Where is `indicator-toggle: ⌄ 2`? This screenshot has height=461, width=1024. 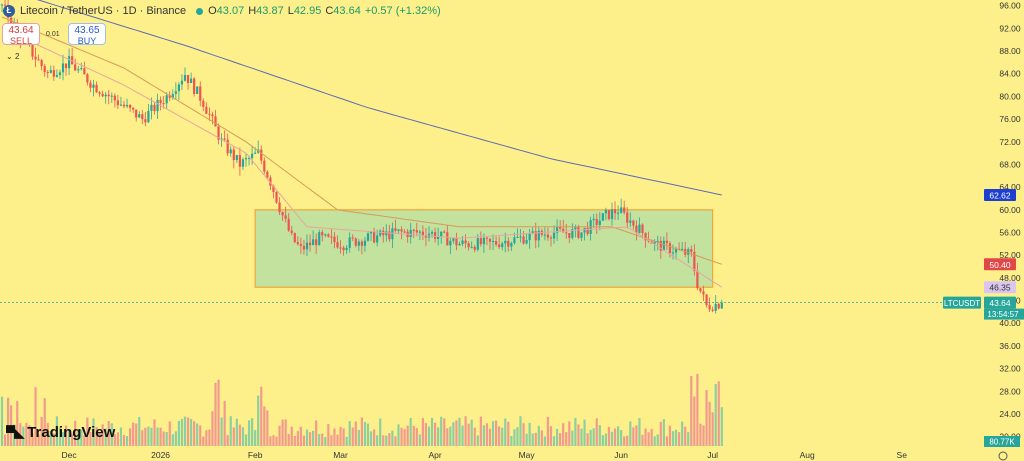 indicator-toggle: ⌄ 2 is located at coordinates (13, 56).